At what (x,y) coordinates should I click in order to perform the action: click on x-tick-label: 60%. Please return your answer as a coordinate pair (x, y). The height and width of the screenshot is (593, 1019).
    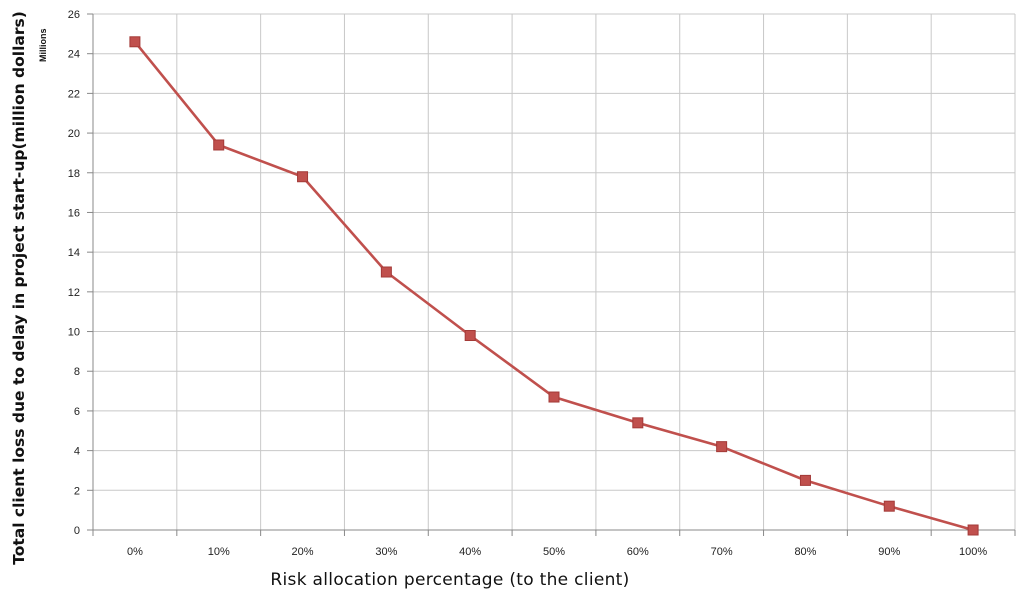
    Looking at the image, I should click on (638, 552).